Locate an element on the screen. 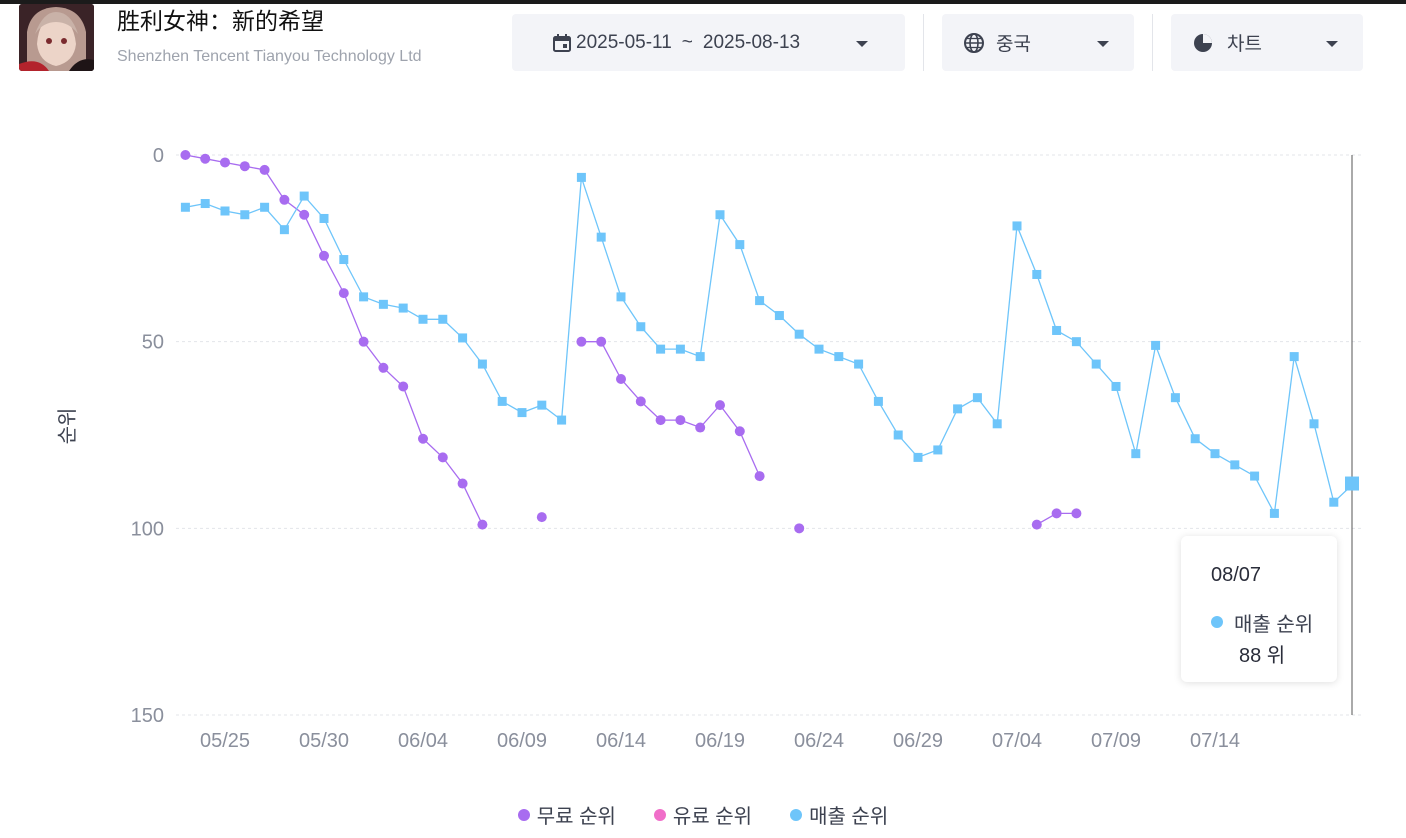  legend-item: 유료 순위 is located at coordinates (703, 814).